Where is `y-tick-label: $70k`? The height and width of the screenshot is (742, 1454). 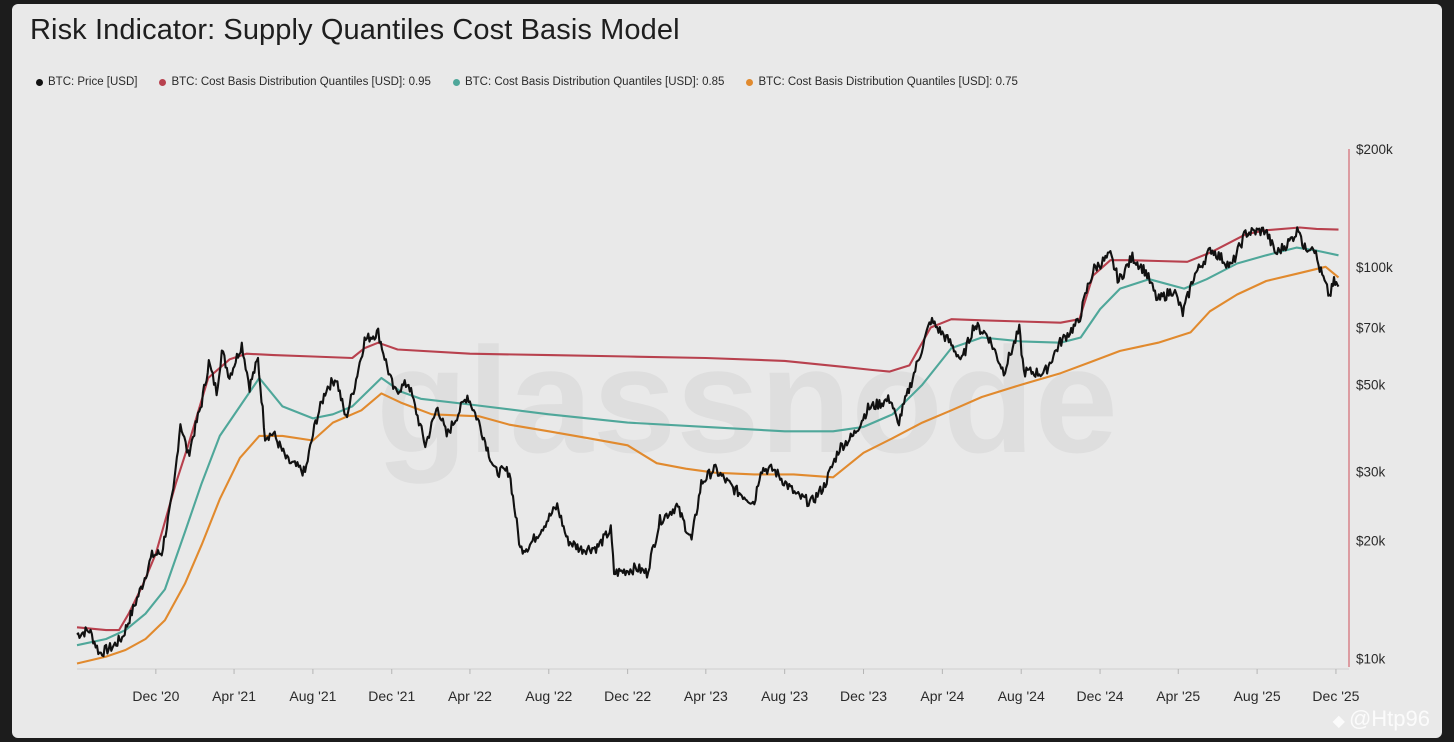
y-tick-label: $70k is located at coordinates (1371, 327).